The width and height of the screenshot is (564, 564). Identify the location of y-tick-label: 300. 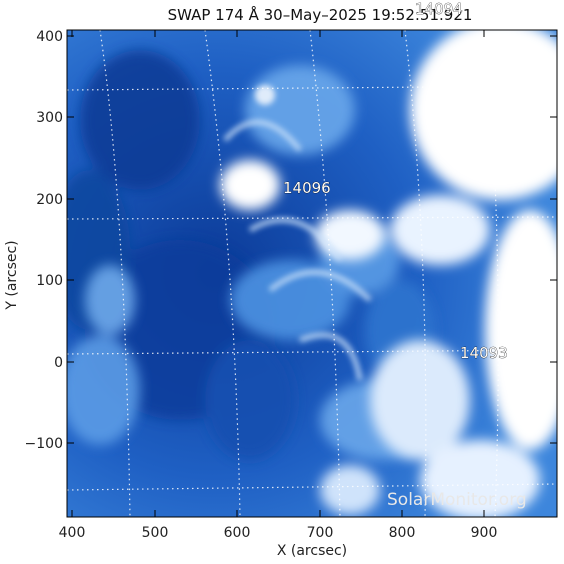
(49, 118).